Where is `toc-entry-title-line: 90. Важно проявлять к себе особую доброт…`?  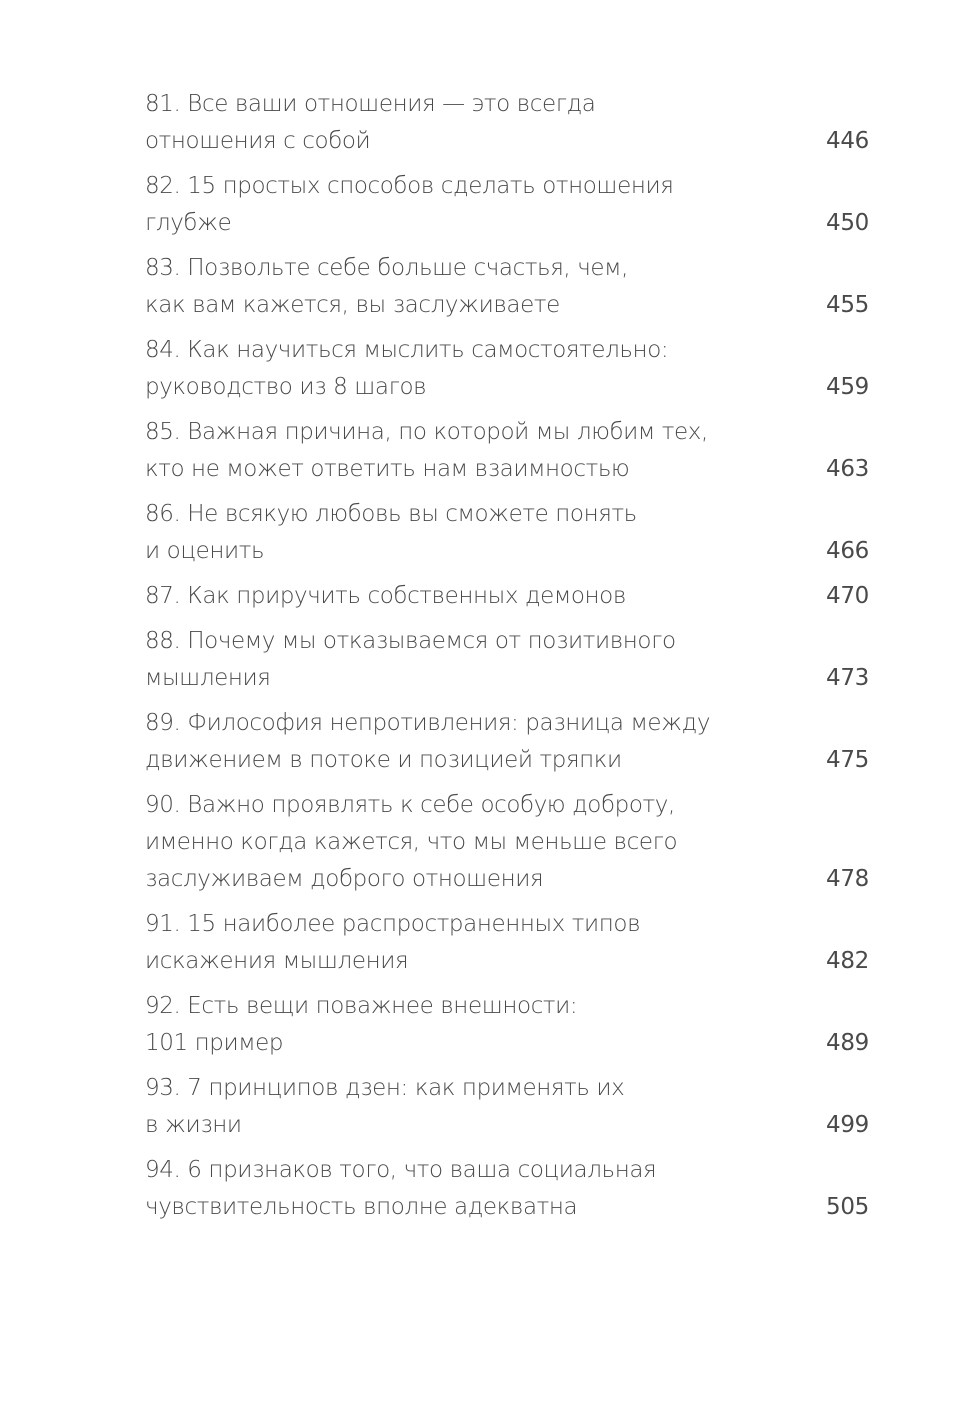 toc-entry-title-line: 90. Важно проявлять к себе особую доброт… is located at coordinates (410, 805).